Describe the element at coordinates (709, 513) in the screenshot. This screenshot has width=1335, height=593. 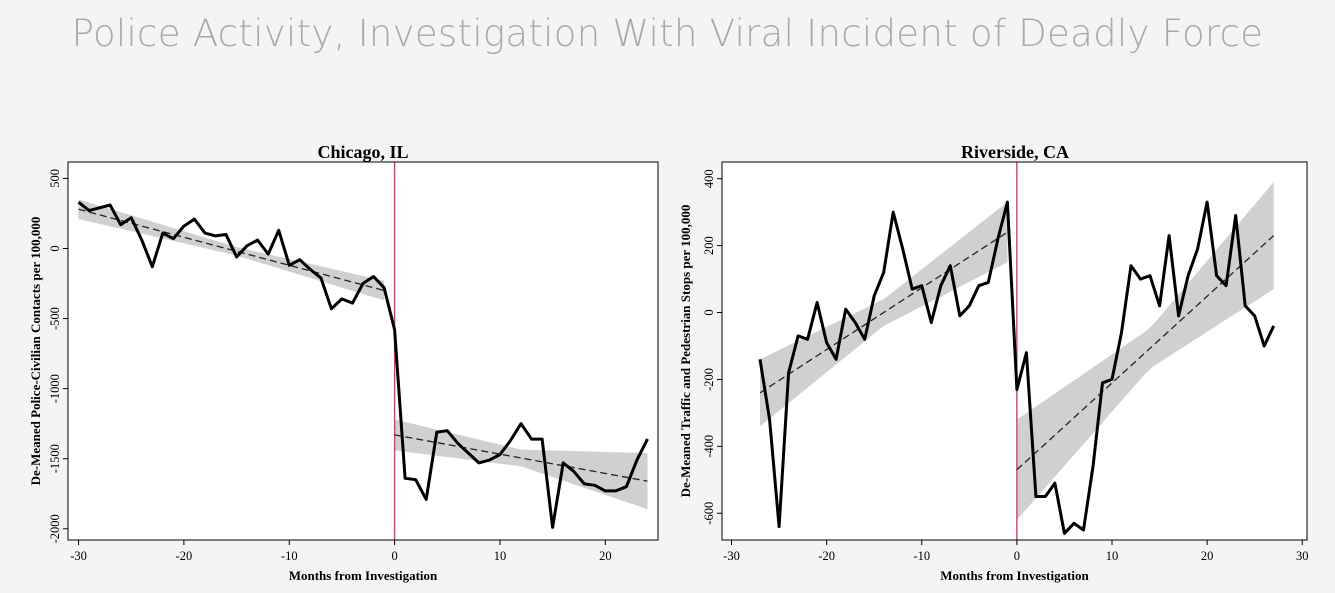
I see `y-tick-label: -600` at that location.